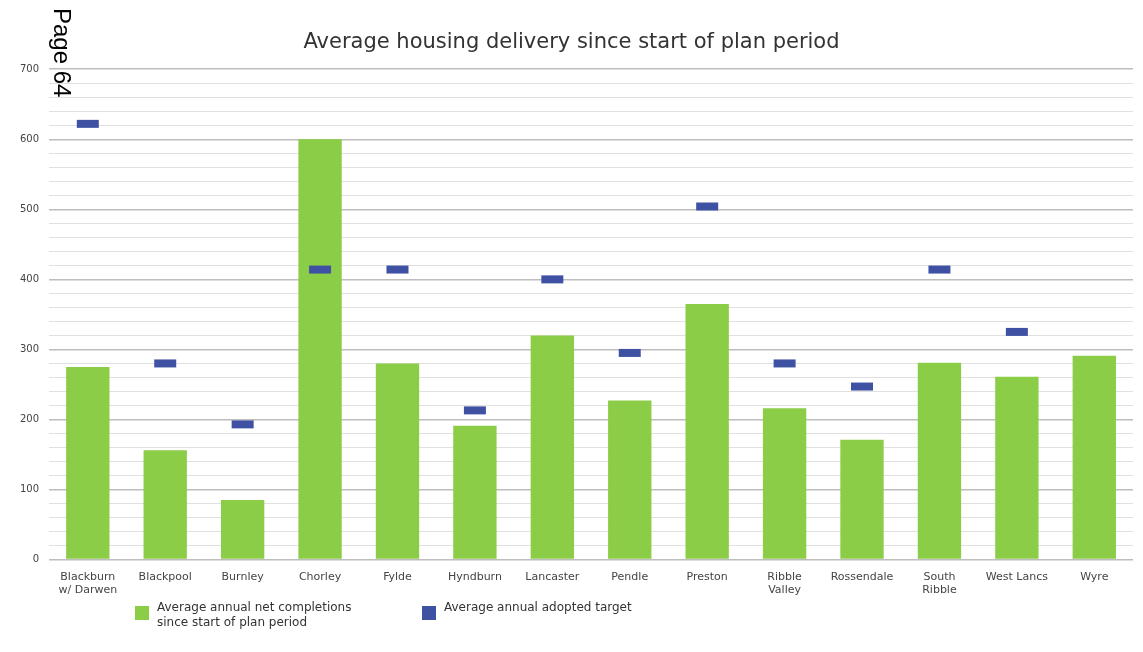 Image resolution: width=1143 pixels, height=652 pixels. I want to click on legend-label: Average annual net completions since start of plan period, so click(255, 615).